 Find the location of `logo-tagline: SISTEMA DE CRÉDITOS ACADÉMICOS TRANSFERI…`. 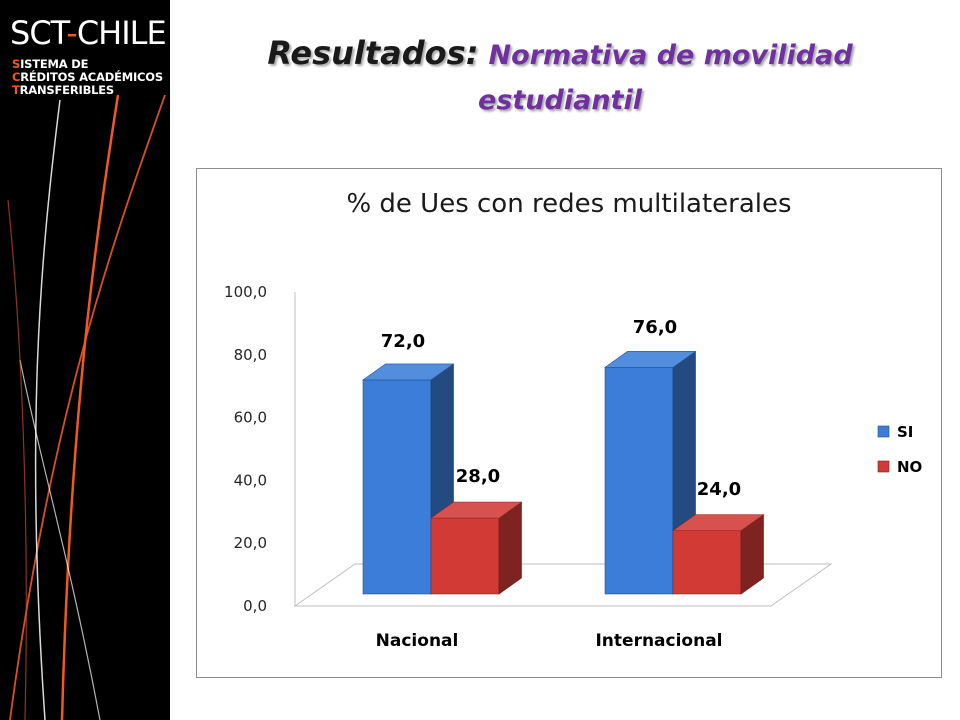

logo-tagline: SISTEMA DE CRÉDITOS ACADÉMICOS TRANSFERI… is located at coordinates (87, 77).